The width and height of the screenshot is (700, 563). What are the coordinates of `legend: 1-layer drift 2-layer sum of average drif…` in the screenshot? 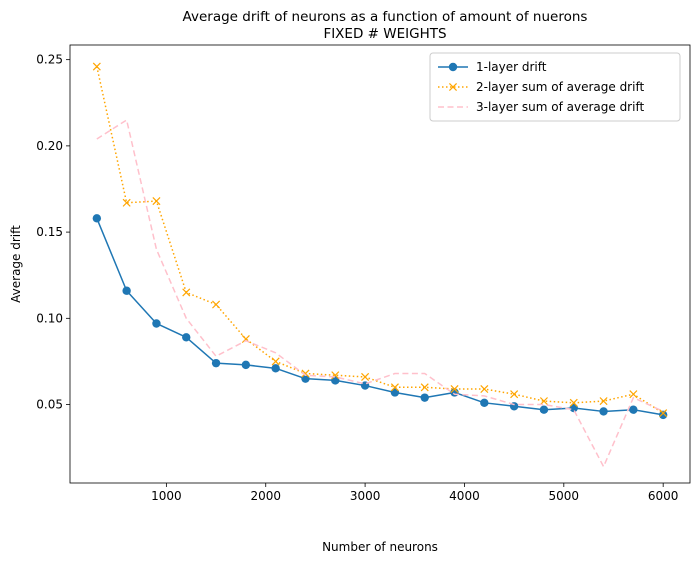 It's located at (555, 87).